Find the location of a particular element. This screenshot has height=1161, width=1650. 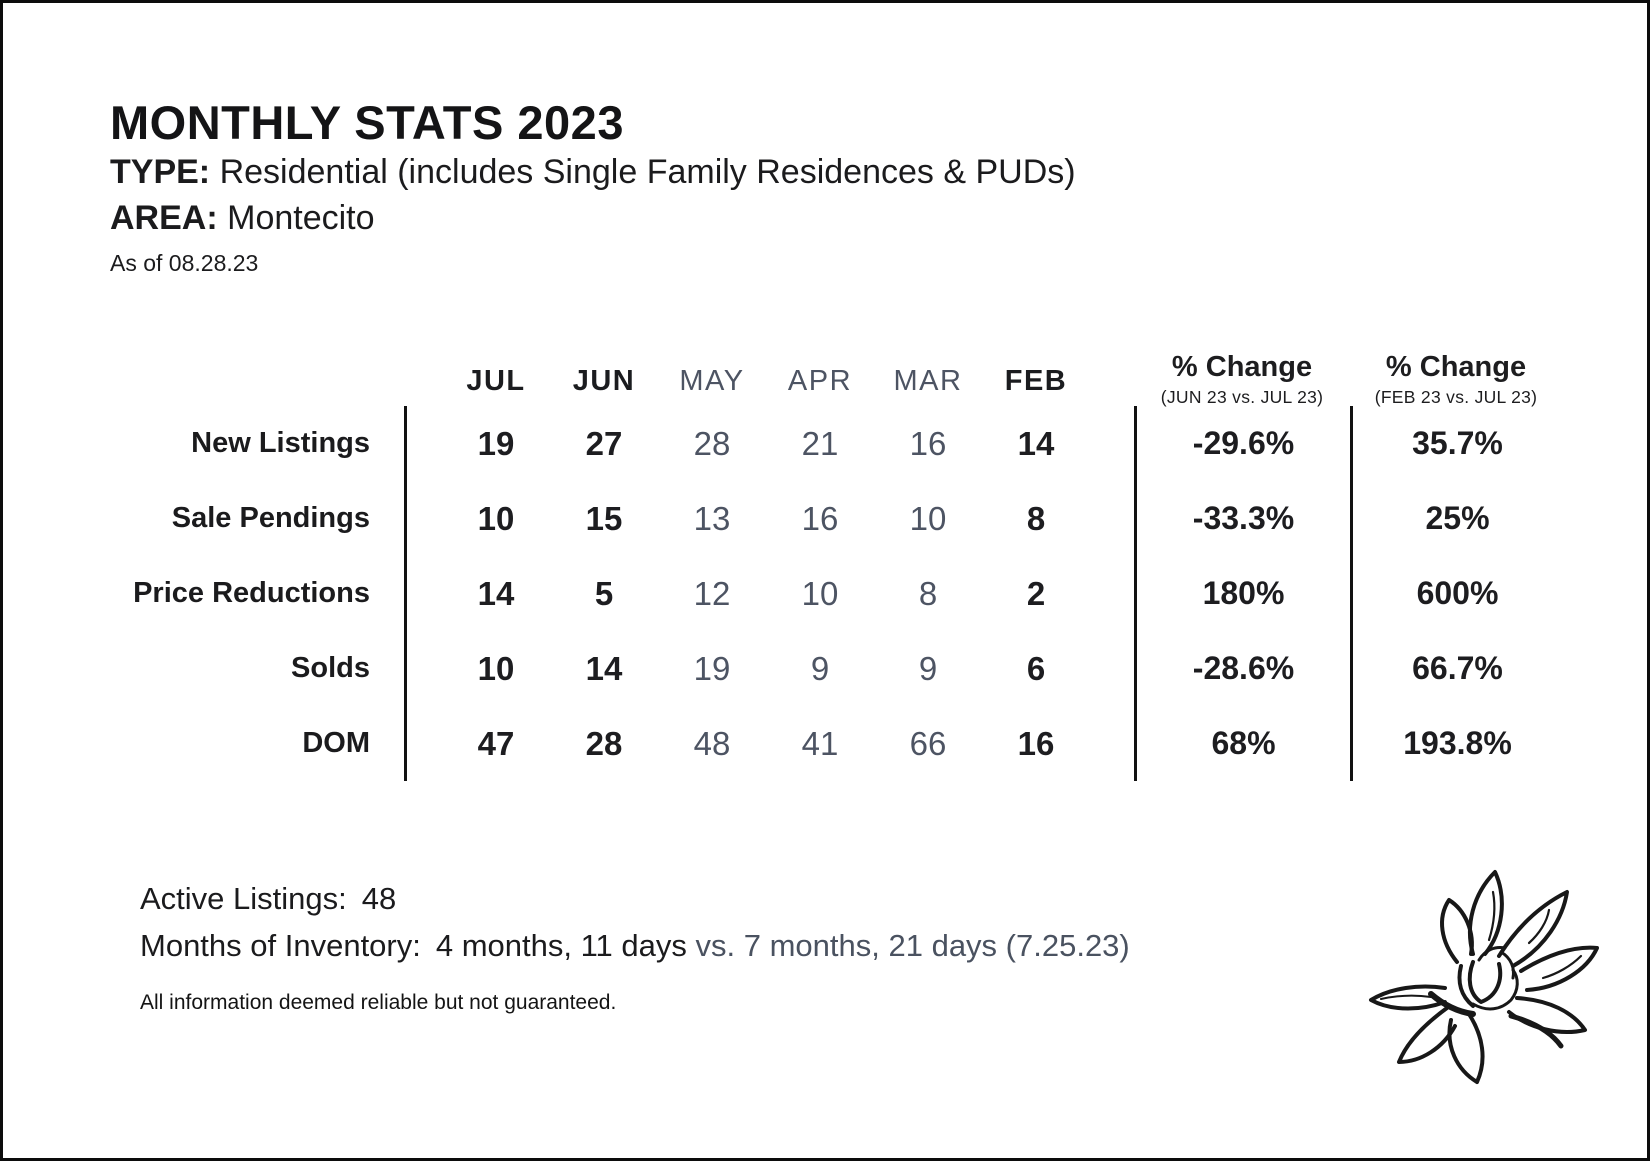

inventory-label: Months of Inventory: is located at coordinates (280, 945).